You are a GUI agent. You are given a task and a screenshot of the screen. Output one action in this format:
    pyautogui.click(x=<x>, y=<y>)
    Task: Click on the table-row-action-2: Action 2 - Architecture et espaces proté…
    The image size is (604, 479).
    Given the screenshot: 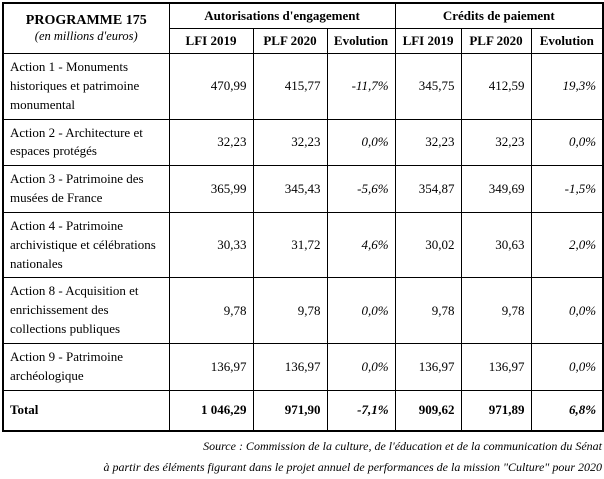 What is the action you would take?
    pyautogui.click(x=303, y=142)
    